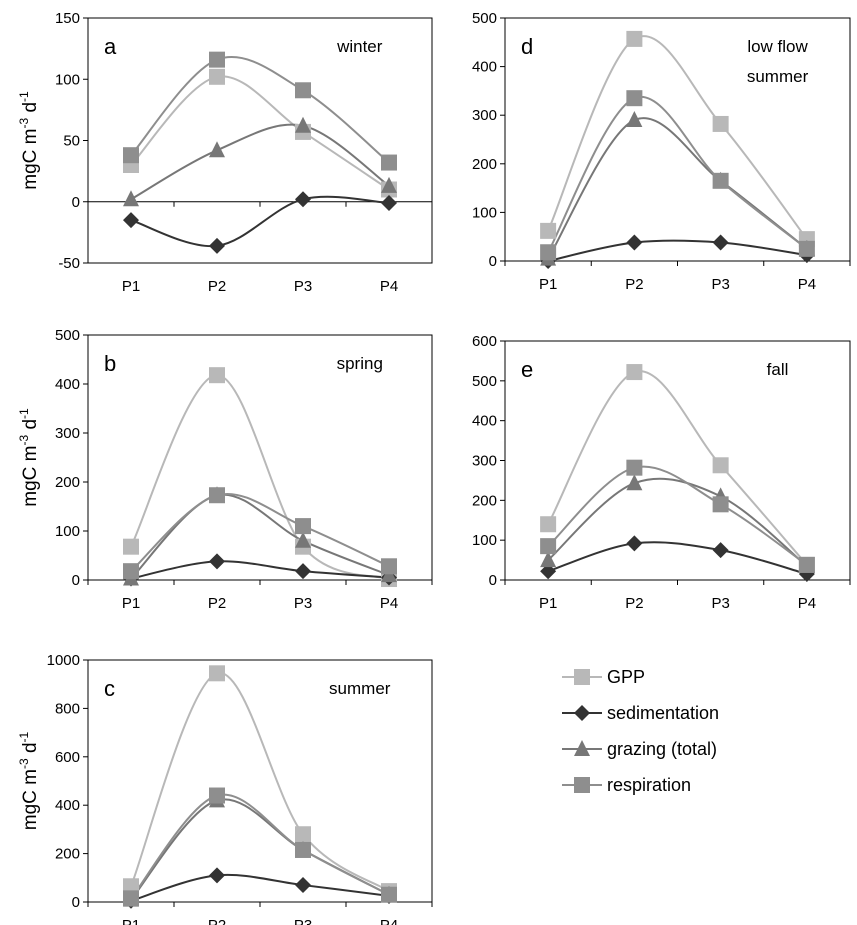 Image resolution: width=857 pixels, height=925 pixels. I want to click on panel-c-season-label: summer, so click(360, 688).